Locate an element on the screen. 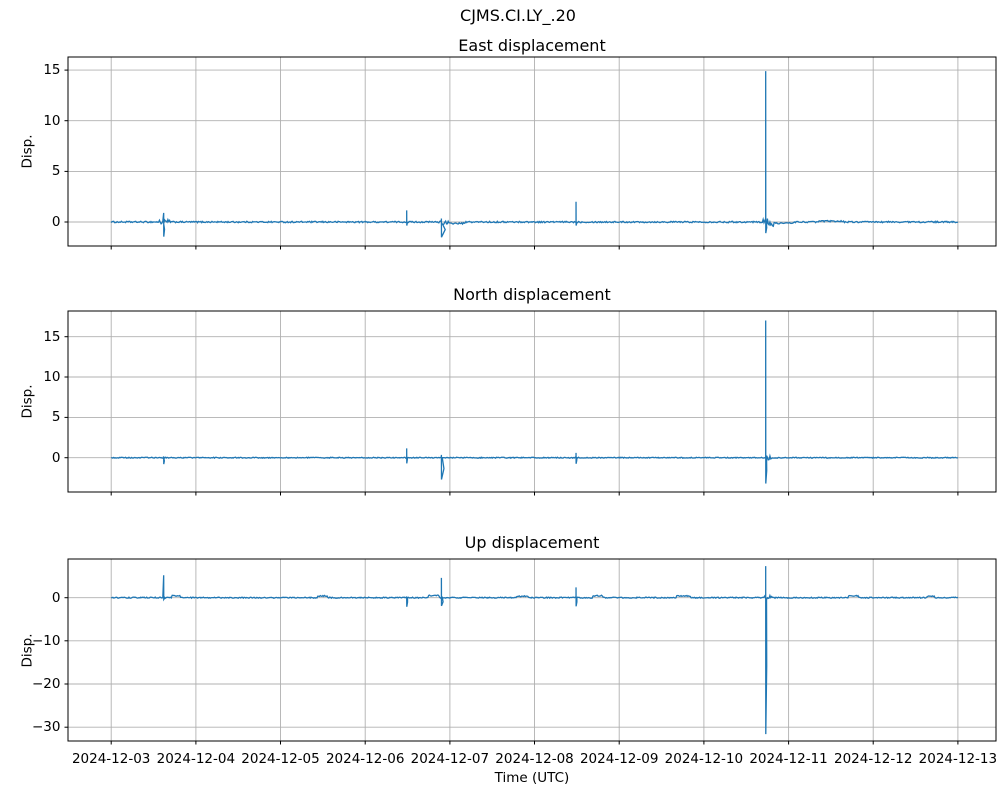 This screenshot has height=795, width=1008. subplot-title-north: North displacement is located at coordinates (532, 294).